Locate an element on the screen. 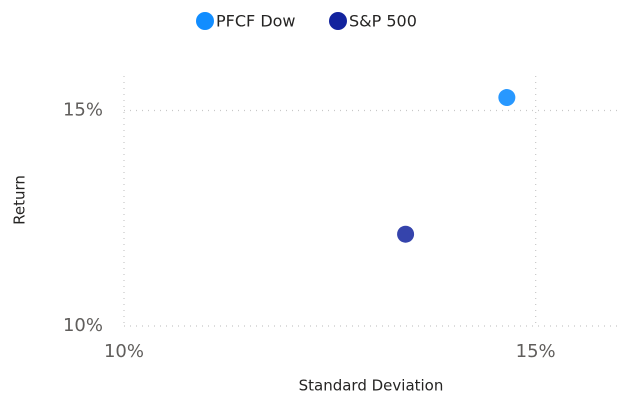  x-tick-label: 10% is located at coordinates (124, 351).